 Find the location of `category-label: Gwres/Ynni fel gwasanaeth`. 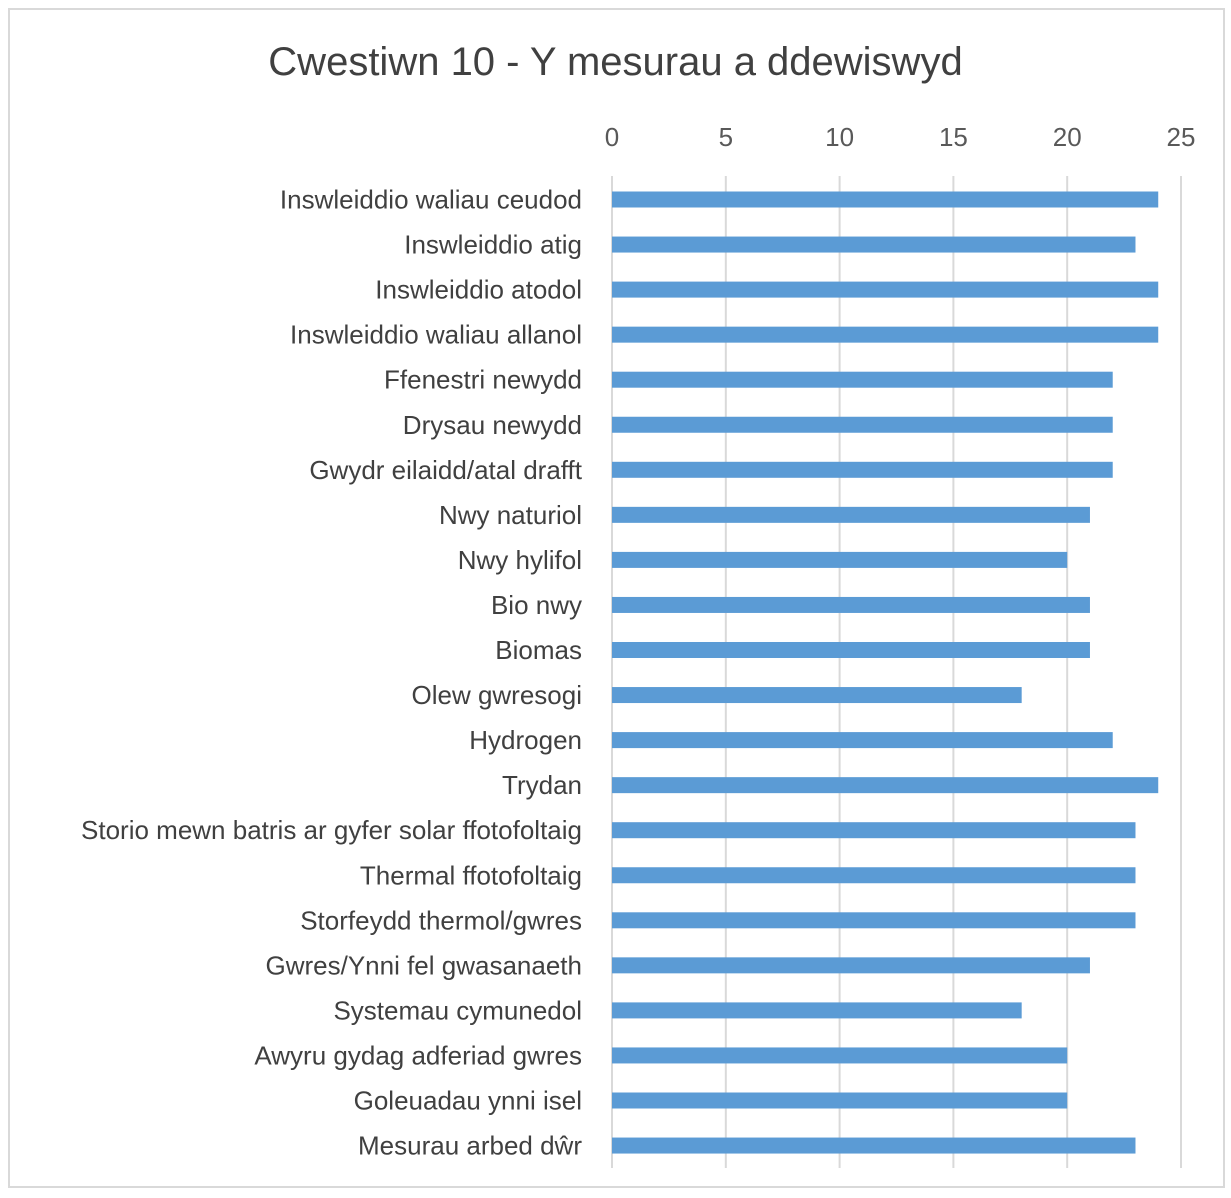

category-label: Gwres/Ynni fel gwasanaeth is located at coordinates (423, 965).